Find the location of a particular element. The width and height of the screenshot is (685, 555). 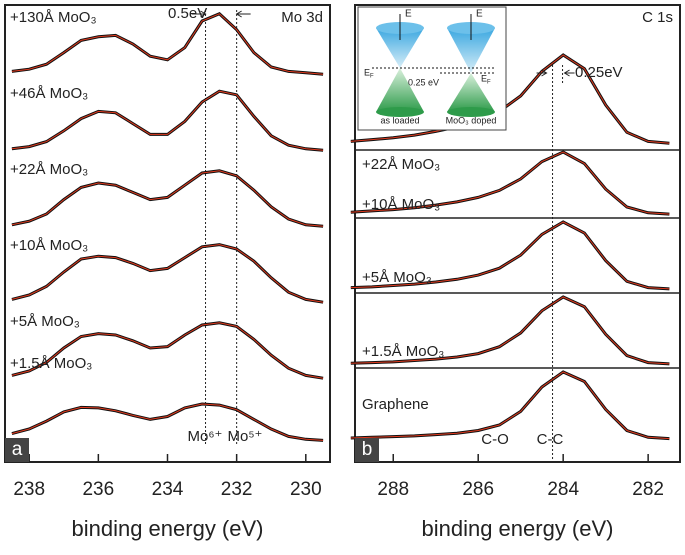

x-tick-label: 282 is located at coordinates (648, 489).